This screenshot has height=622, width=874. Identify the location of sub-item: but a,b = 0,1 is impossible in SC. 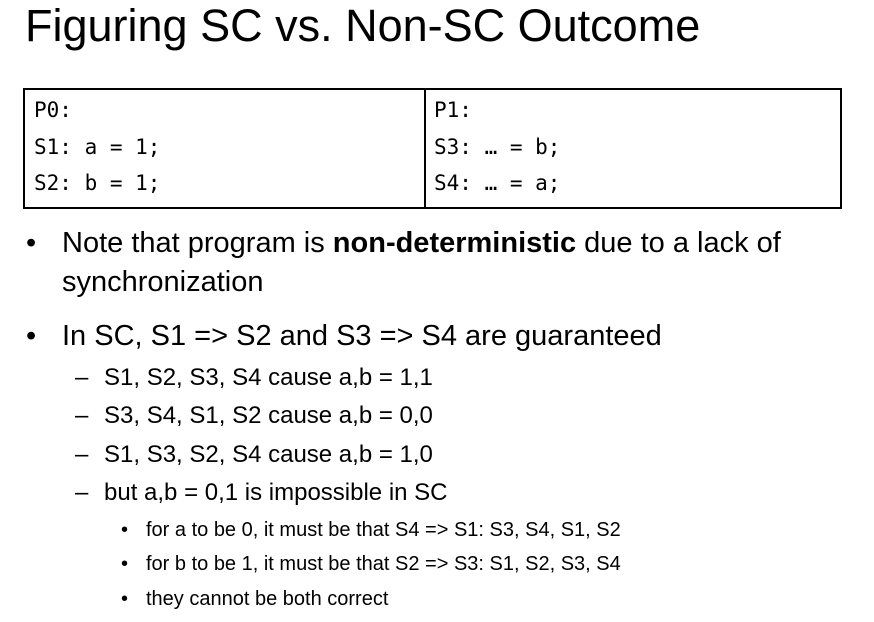
(276, 492).